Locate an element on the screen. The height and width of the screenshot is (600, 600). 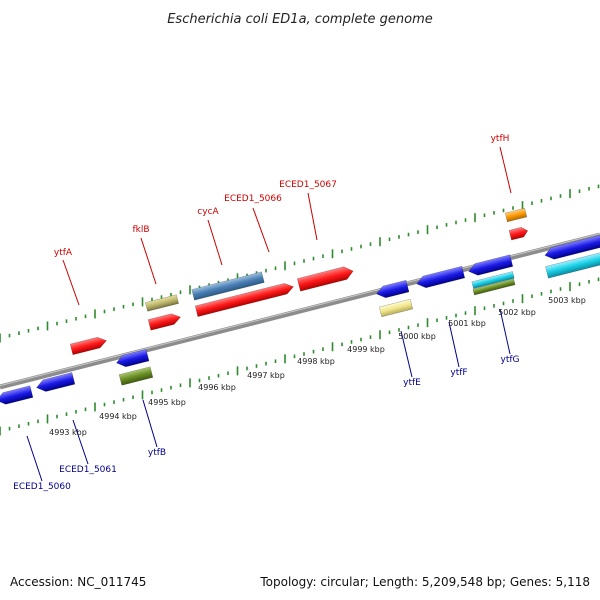
gene-block-ytfG-cyan is located at coordinates (493, 280).